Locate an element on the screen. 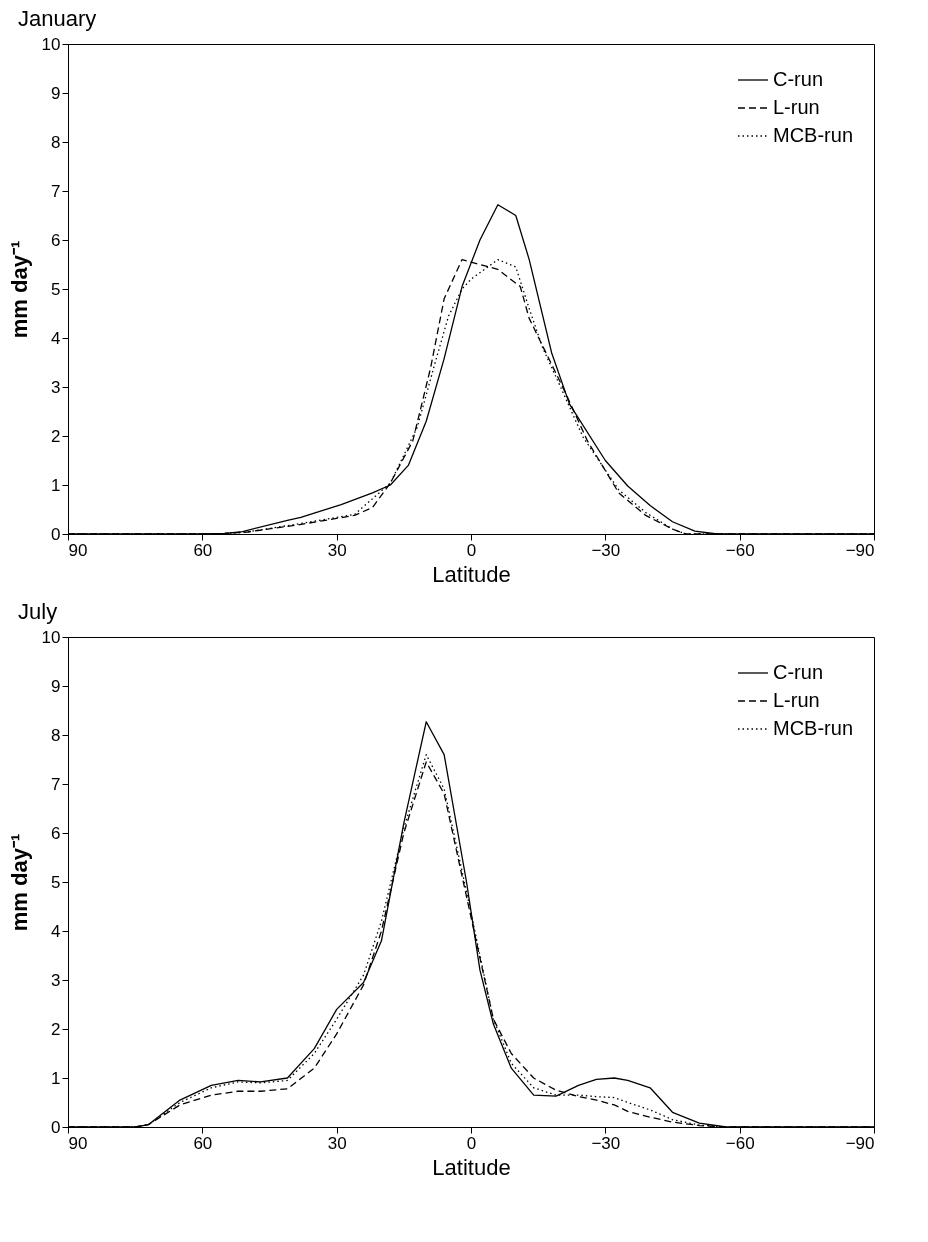 Image resolution: width=928 pixels, height=1242 pixels. chart-title: January is located at coordinates (57, 18).